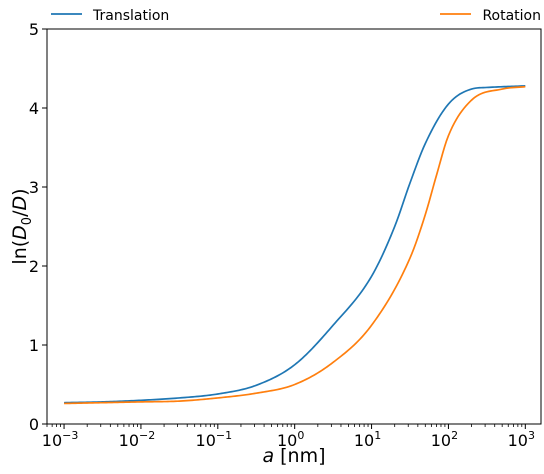 The image size is (544, 474). Describe the element at coordinates (137, 439) in the screenshot. I see `x-tick-label: 10⁻²` at that location.